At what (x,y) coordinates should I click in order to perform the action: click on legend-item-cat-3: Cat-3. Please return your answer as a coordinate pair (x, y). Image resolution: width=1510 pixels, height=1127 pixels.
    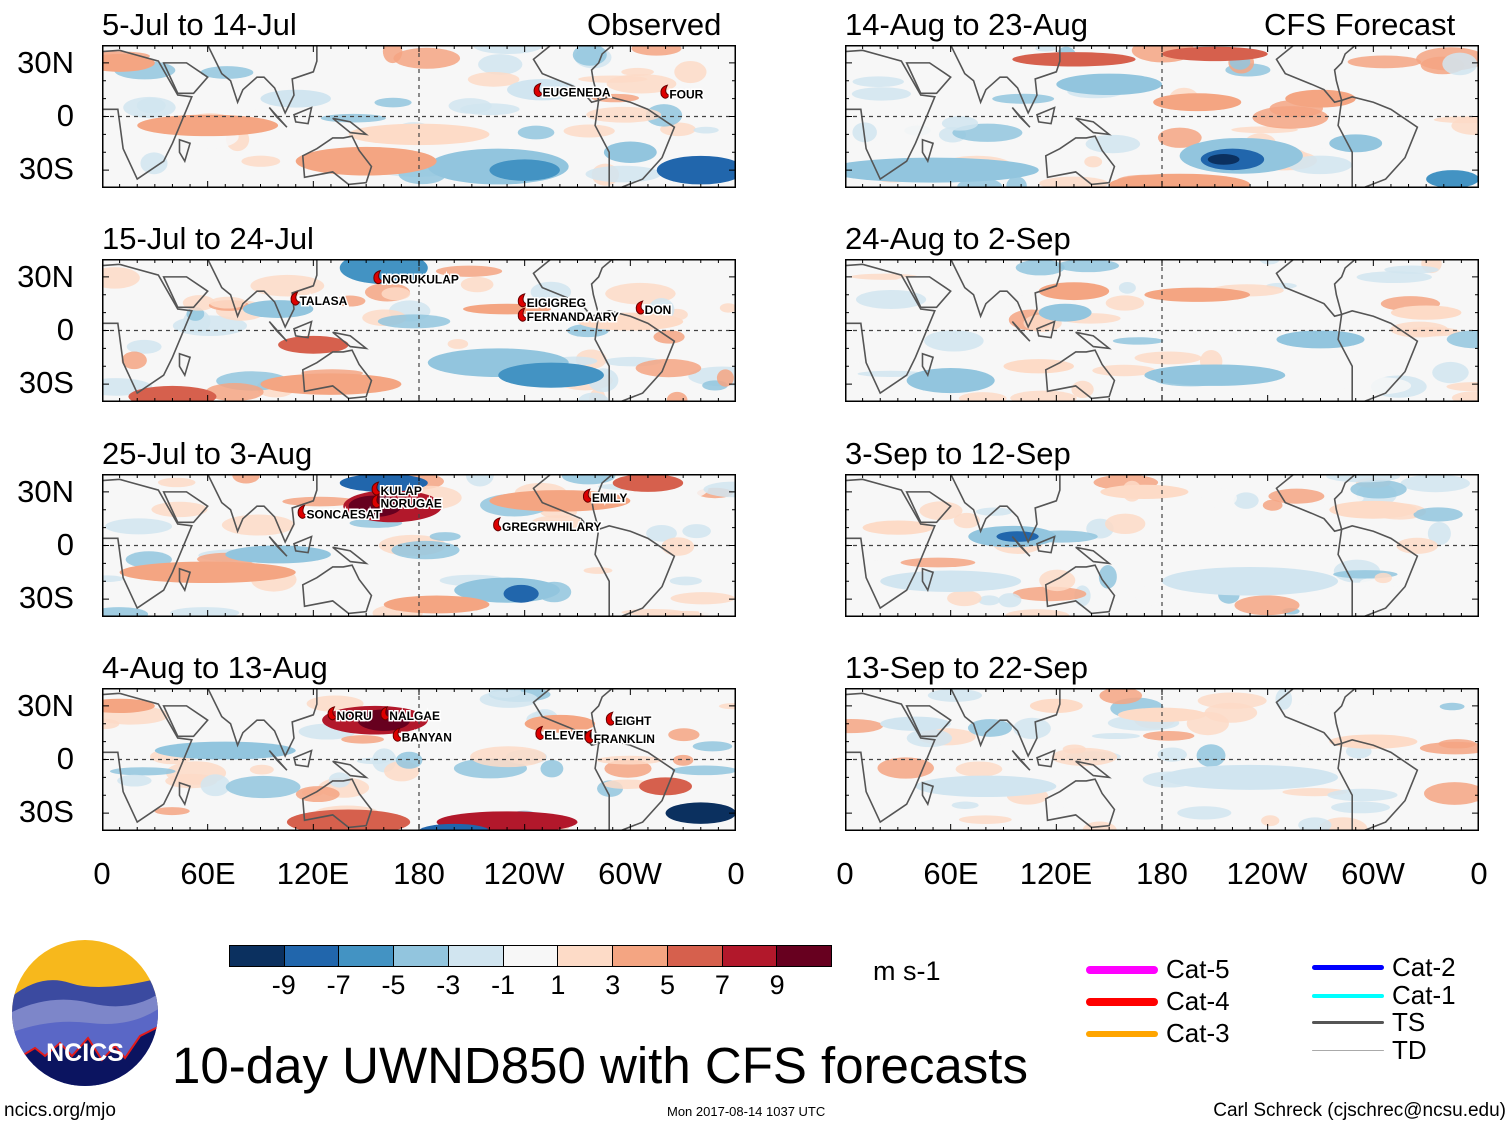
    Looking at the image, I should click on (1158, 1033).